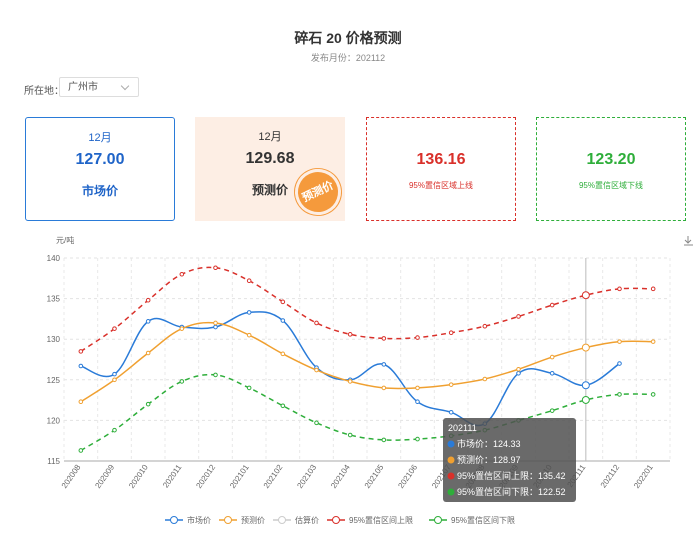 The image size is (696, 535). What do you see at coordinates (44, 91) in the screenshot?
I see `filter-label: 所在地：` at bounding box center [44, 91].